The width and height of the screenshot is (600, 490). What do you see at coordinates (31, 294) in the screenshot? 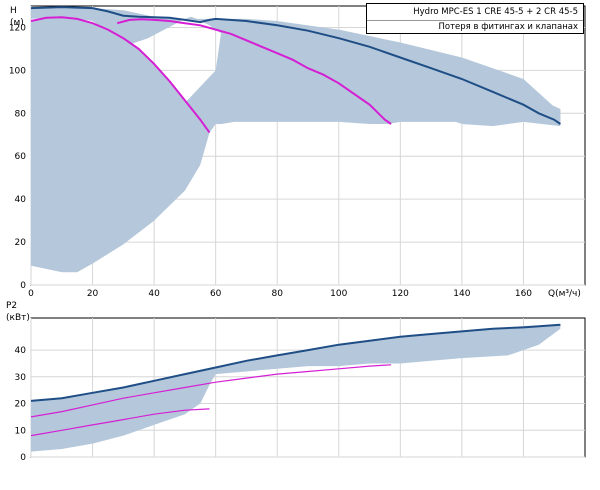
I see `head-xtick-label: 0` at bounding box center [31, 294].